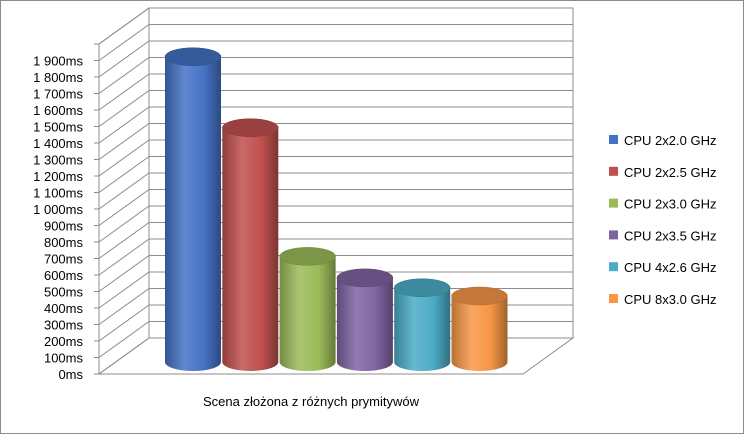  What do you see at coordinates (64, 358) in the screenshot?
I see `y-tick-label: 100ms` at bounding box center [64, 358].